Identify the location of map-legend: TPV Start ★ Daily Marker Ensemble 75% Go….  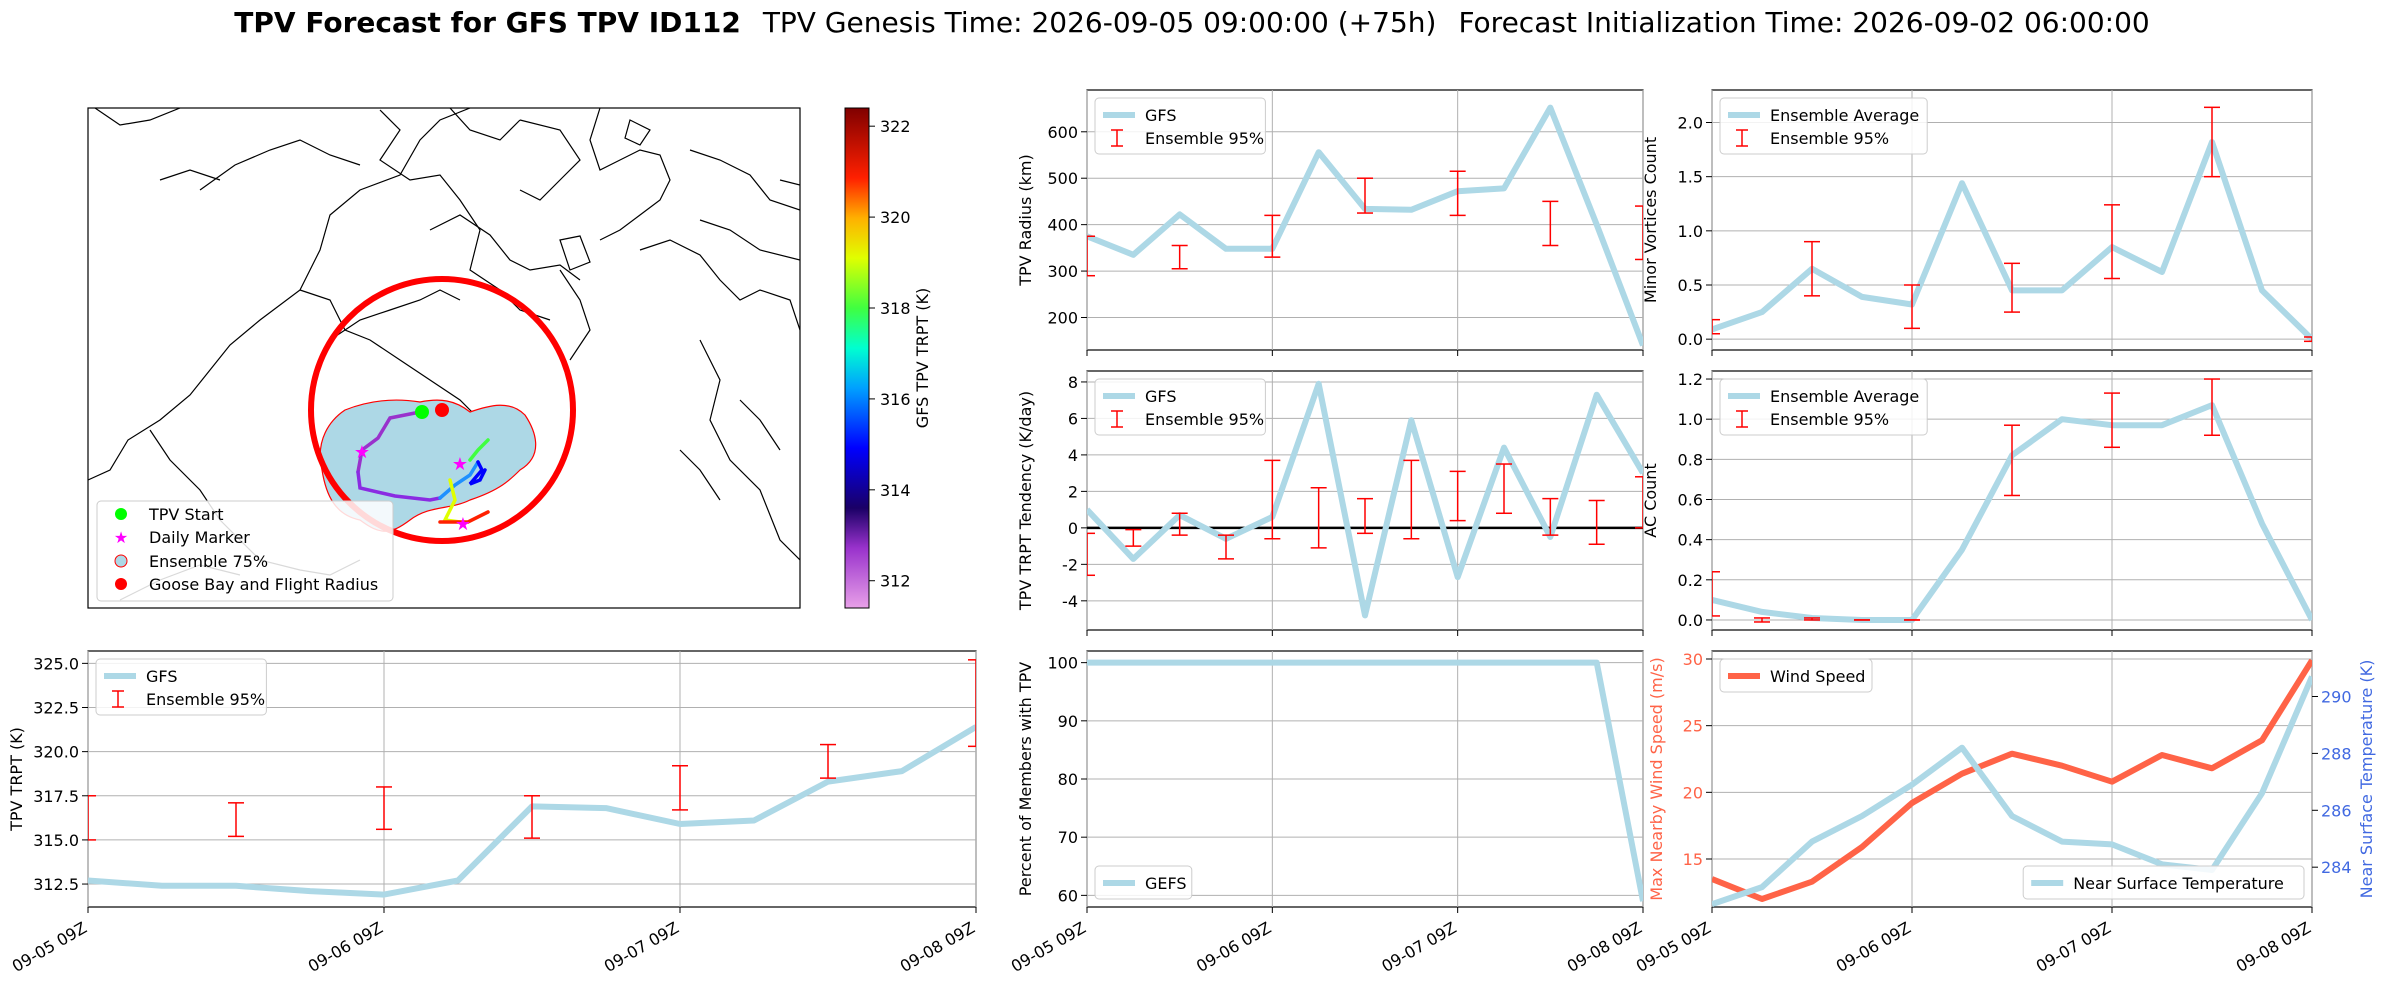
(245, 551).